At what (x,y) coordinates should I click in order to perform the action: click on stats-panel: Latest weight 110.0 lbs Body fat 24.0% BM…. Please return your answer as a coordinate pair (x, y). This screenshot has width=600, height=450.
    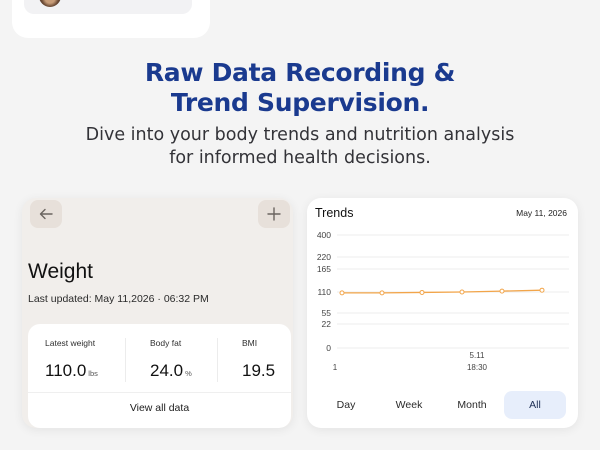
    Looking at the image, I should click on (159, 376).